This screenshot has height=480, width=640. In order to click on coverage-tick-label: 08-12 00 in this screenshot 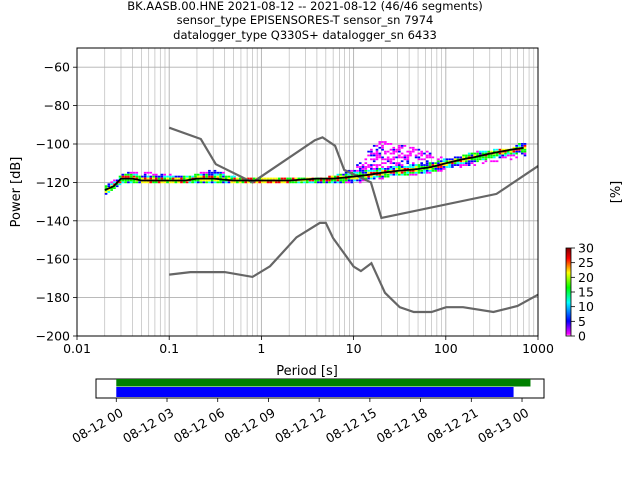, I will do `click(97, 425)`.